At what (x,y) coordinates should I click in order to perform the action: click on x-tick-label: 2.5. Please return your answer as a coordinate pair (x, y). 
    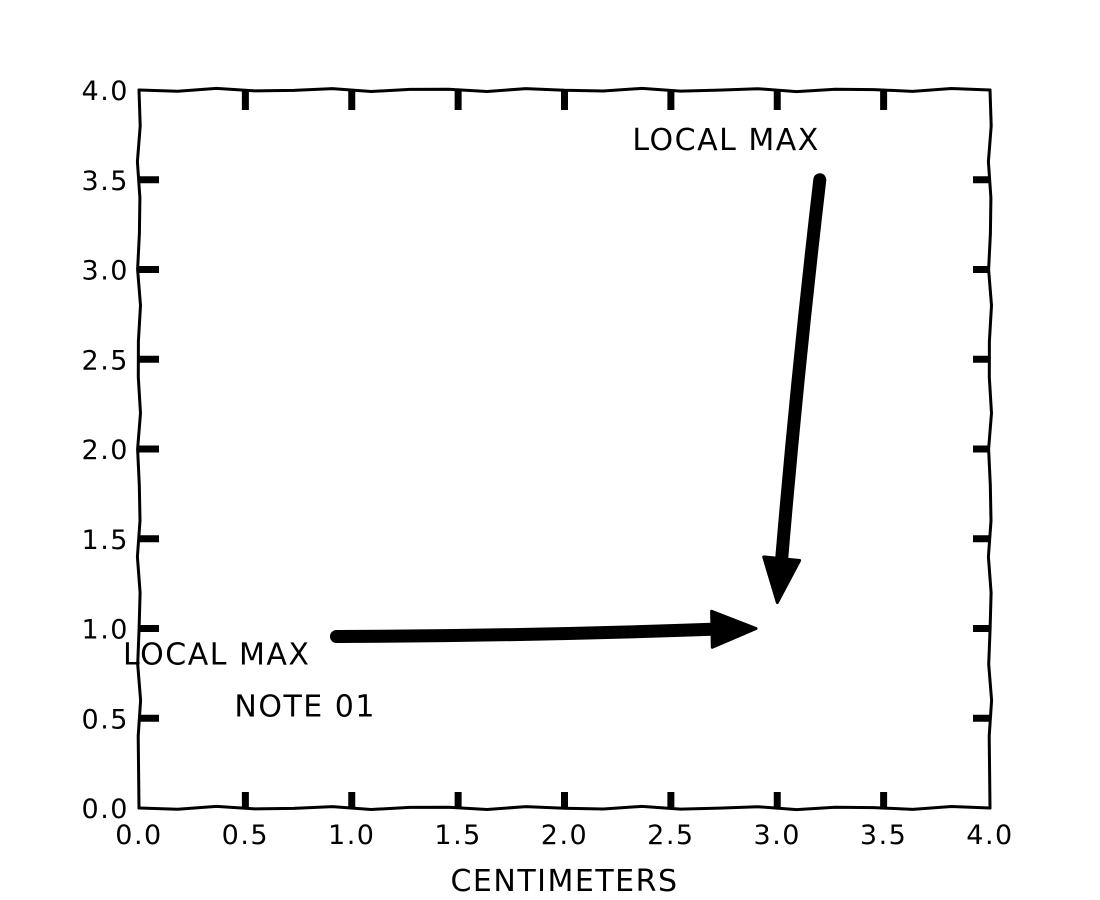
    Looking at the image, I should click on (670, 835).